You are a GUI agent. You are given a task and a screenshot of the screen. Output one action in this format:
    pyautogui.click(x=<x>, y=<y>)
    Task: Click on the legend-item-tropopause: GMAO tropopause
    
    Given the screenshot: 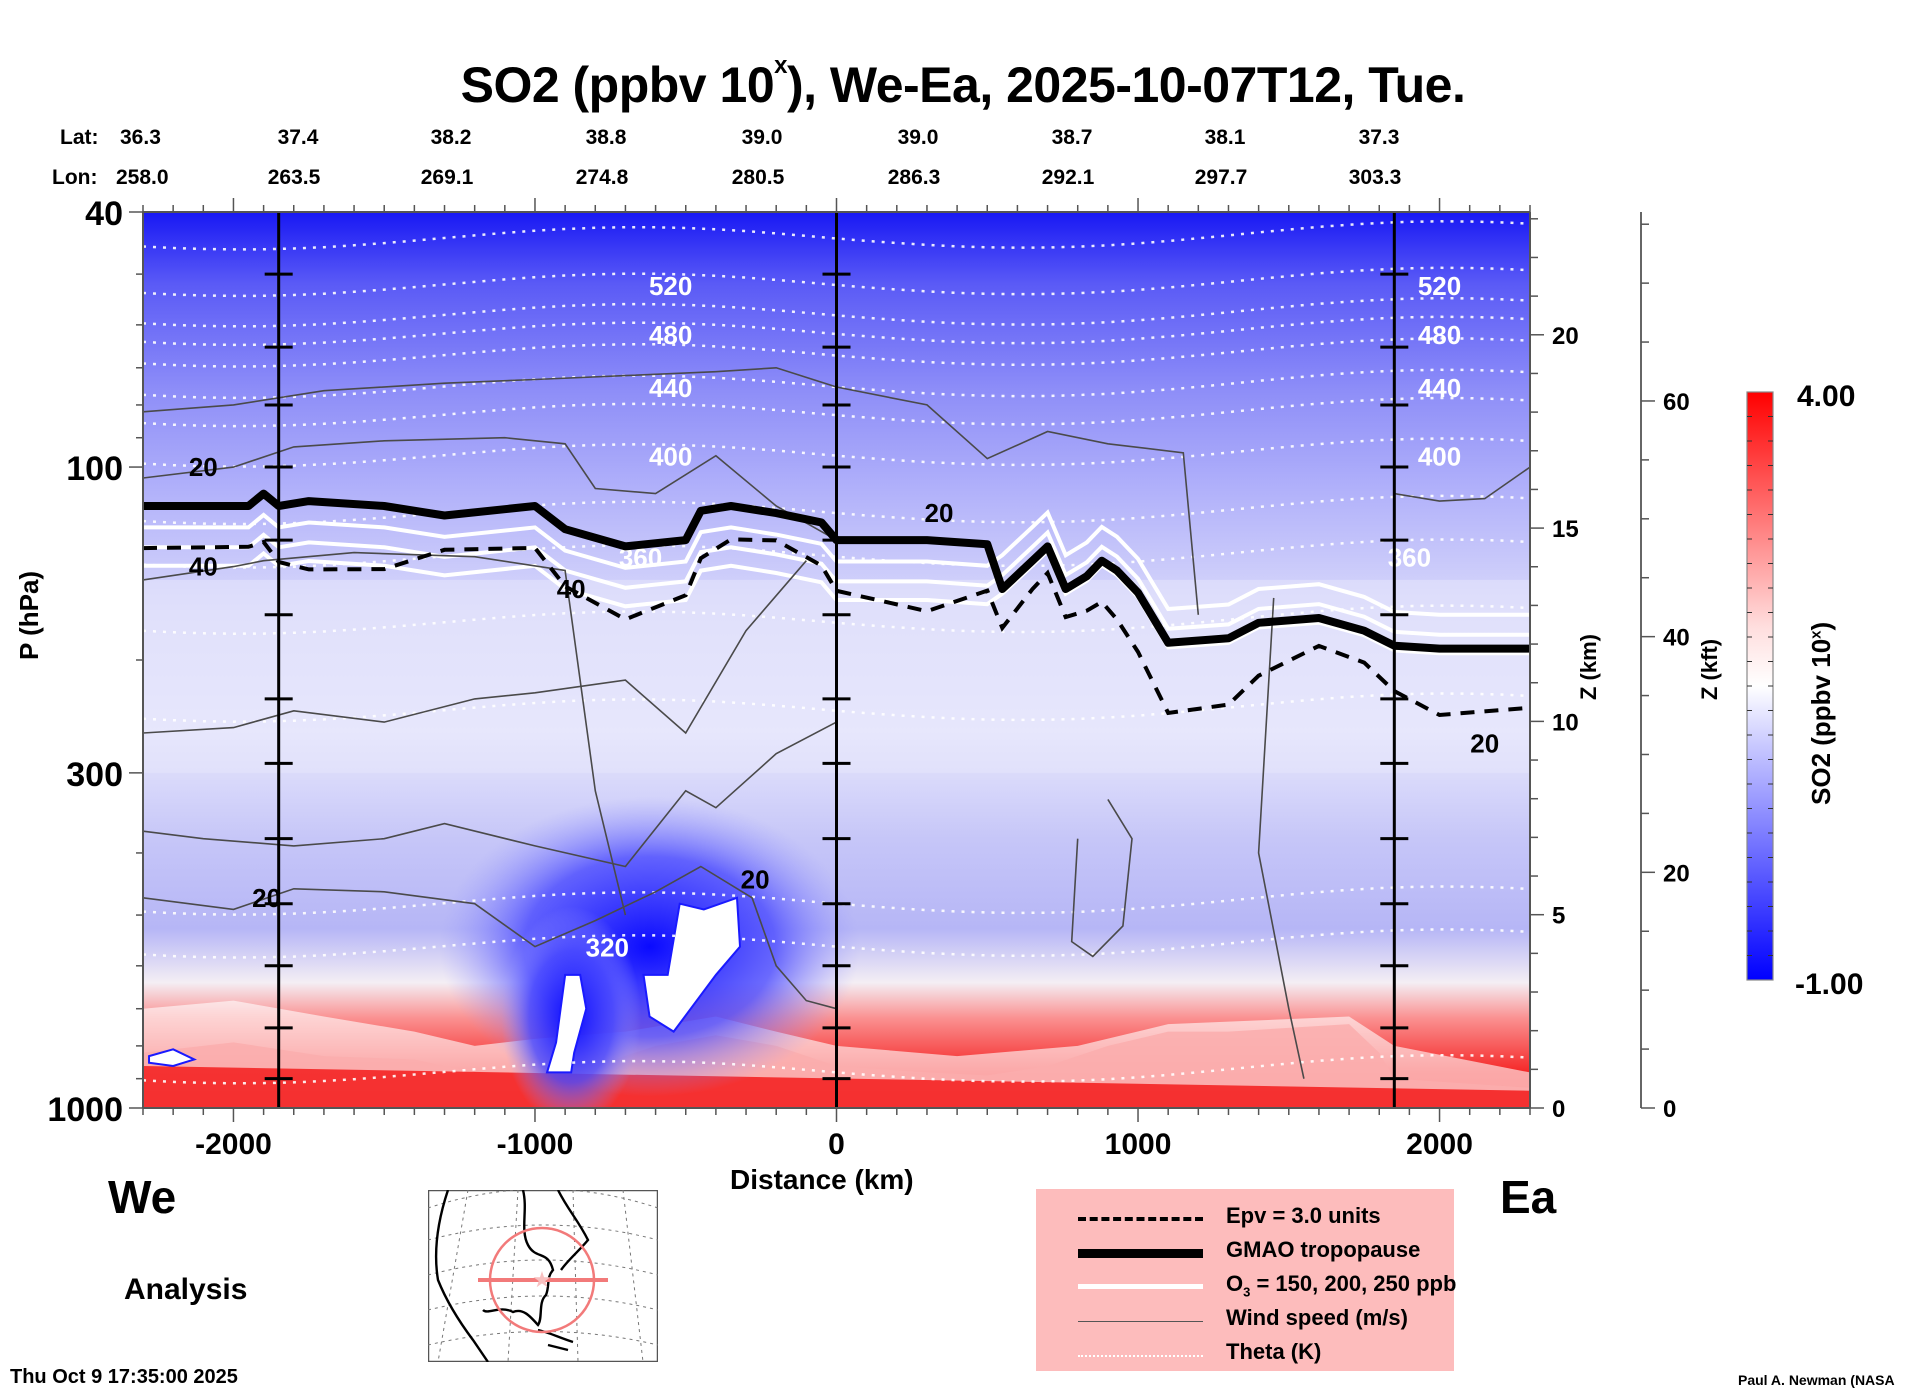 What is the action you would take?
    pyautogui.click(x=1245, y=1253)
    